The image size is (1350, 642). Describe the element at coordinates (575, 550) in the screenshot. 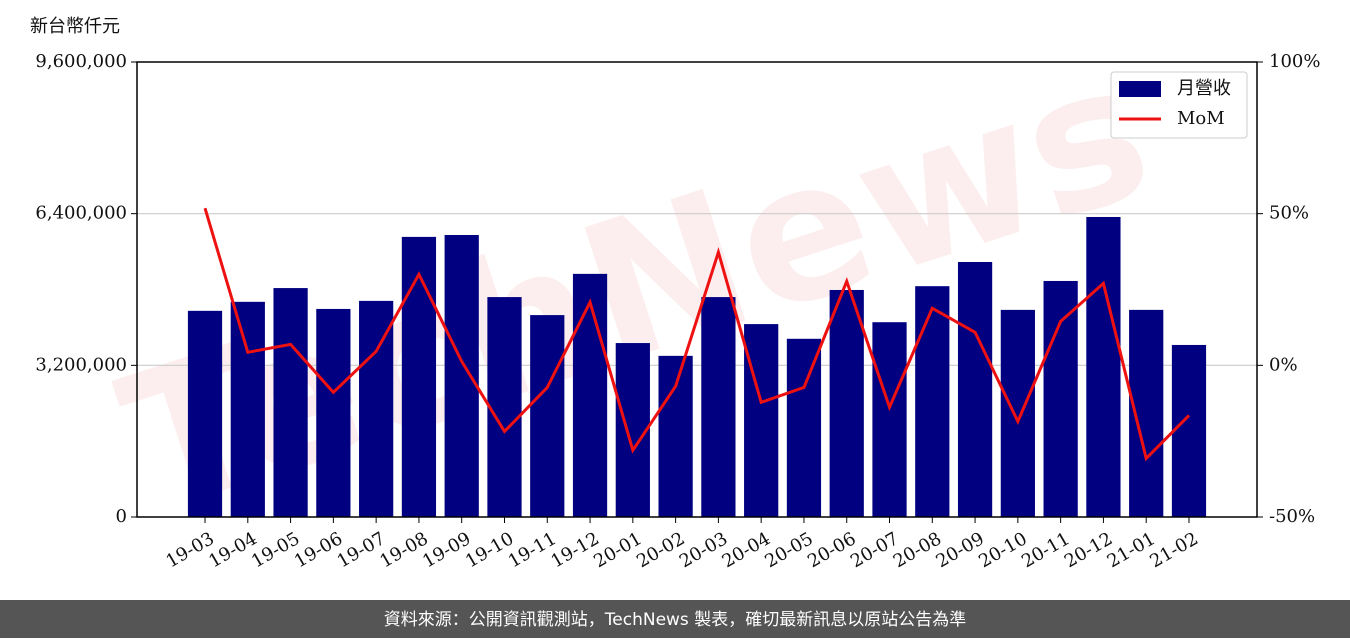

I see `x-tick-label: 19-12` at that location.